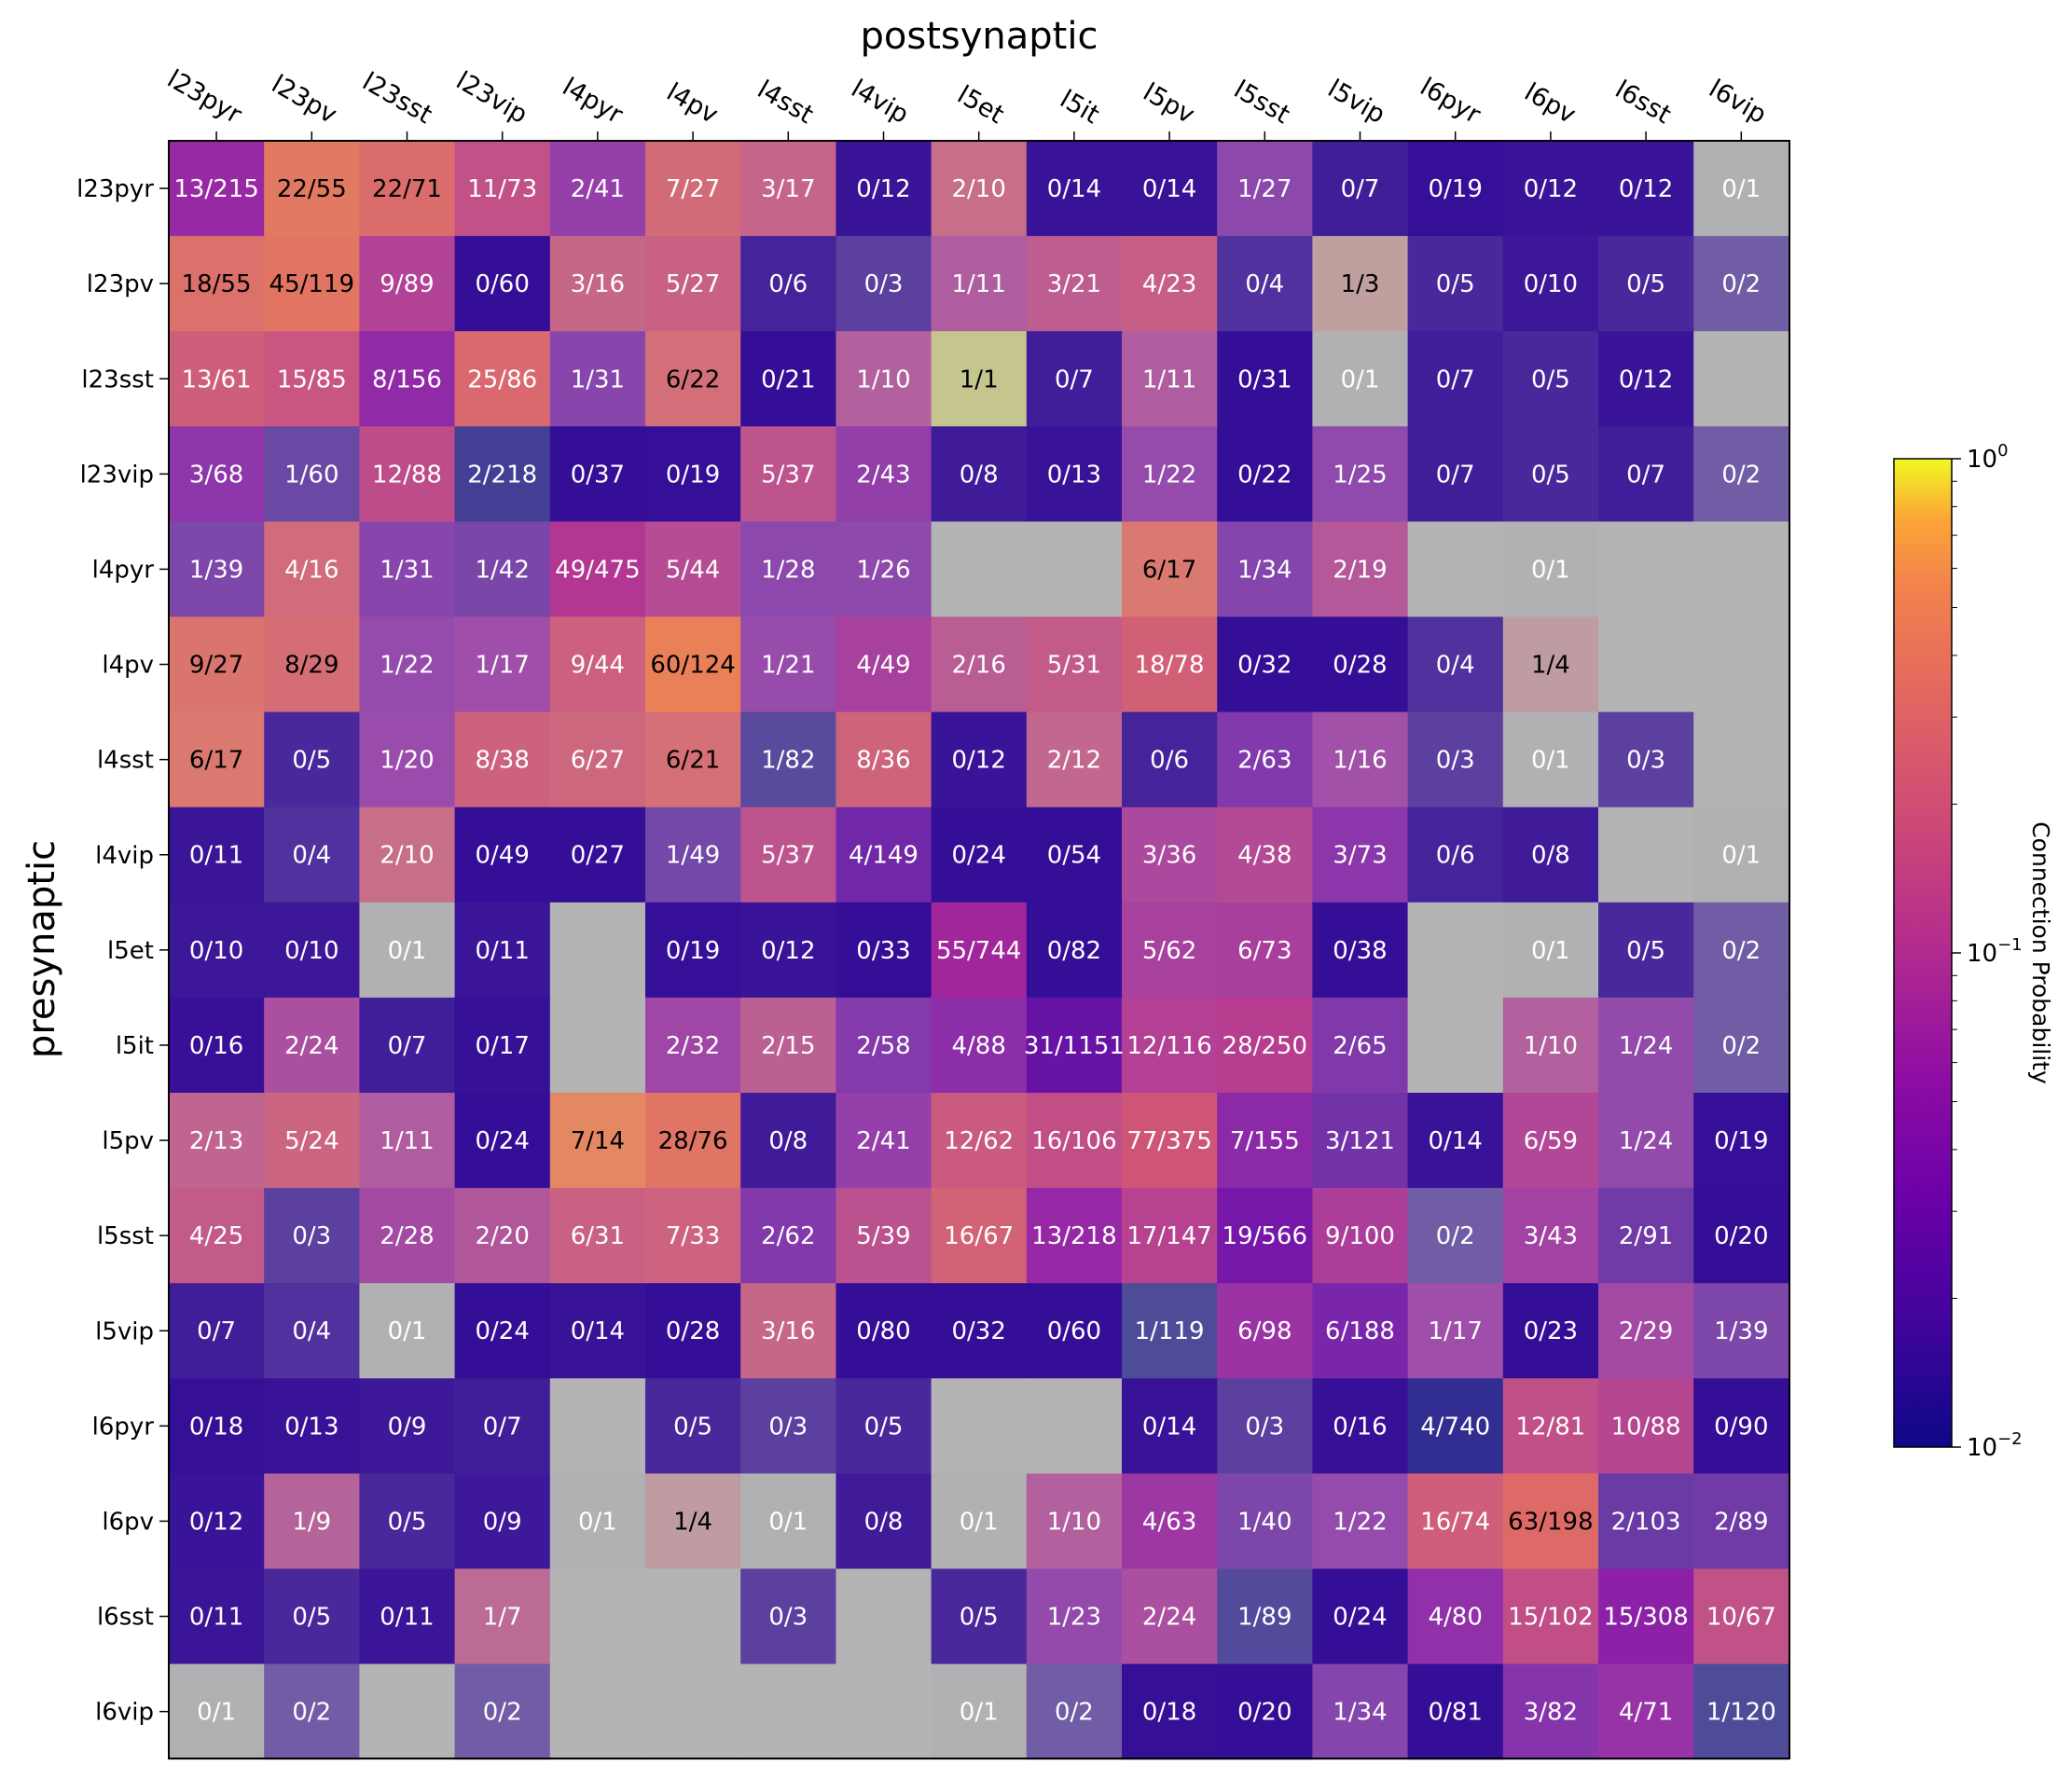 This screenshot has width=2072, height=1779. Describe the element at coordinates (1079, 107) in the screenshot. I see `x-tick-label: l5it` at that location.